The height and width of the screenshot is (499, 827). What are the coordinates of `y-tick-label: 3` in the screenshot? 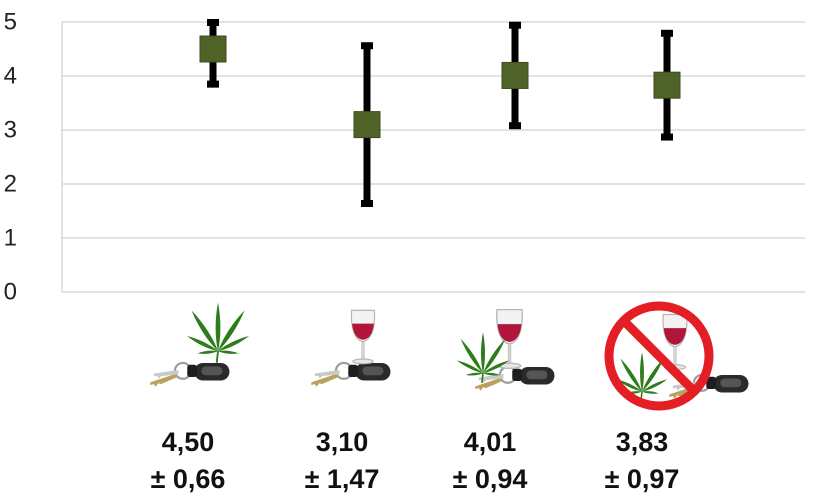 It's located at (10, 130).